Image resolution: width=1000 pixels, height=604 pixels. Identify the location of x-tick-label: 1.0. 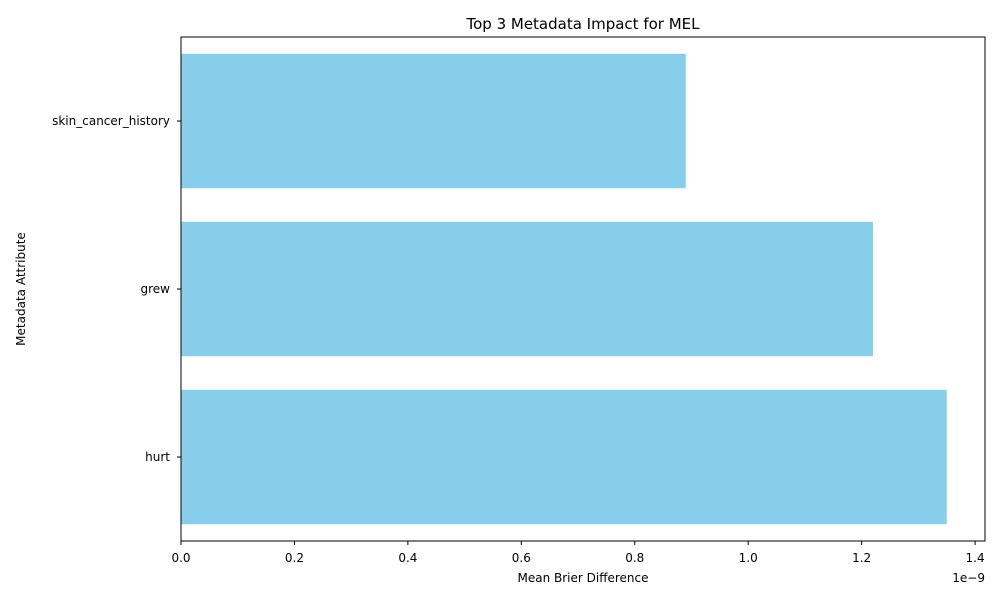
(748, 558).